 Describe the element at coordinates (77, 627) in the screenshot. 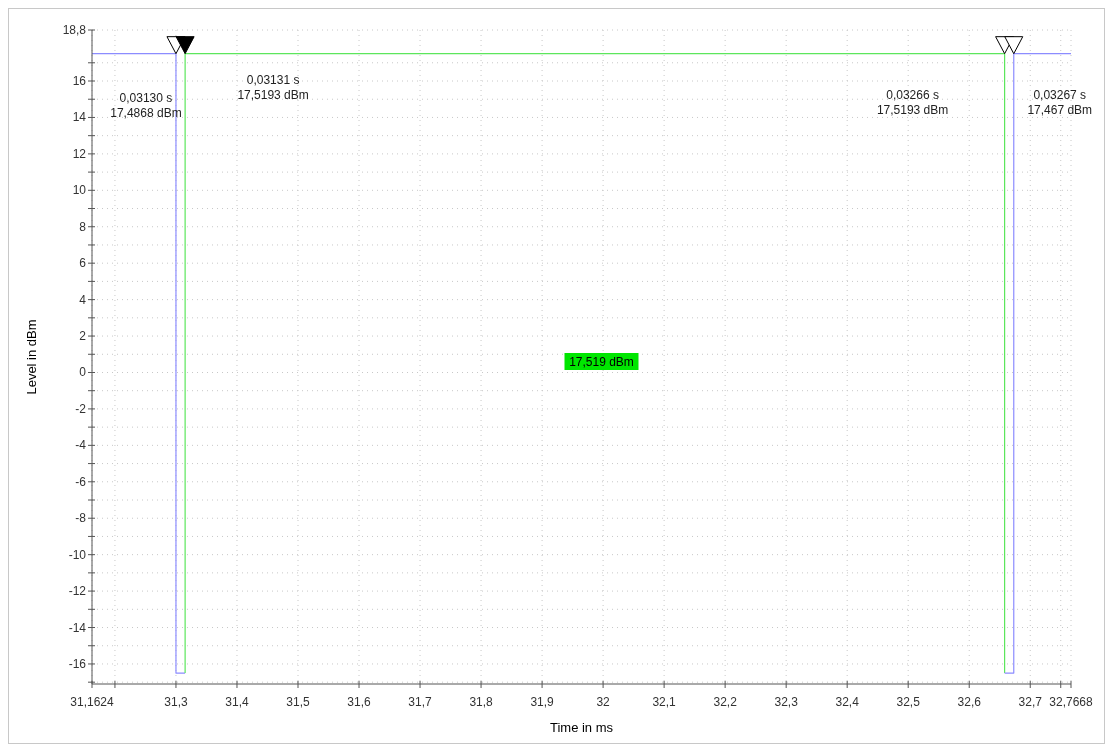

I see `y-tick-label: -14` at that location.